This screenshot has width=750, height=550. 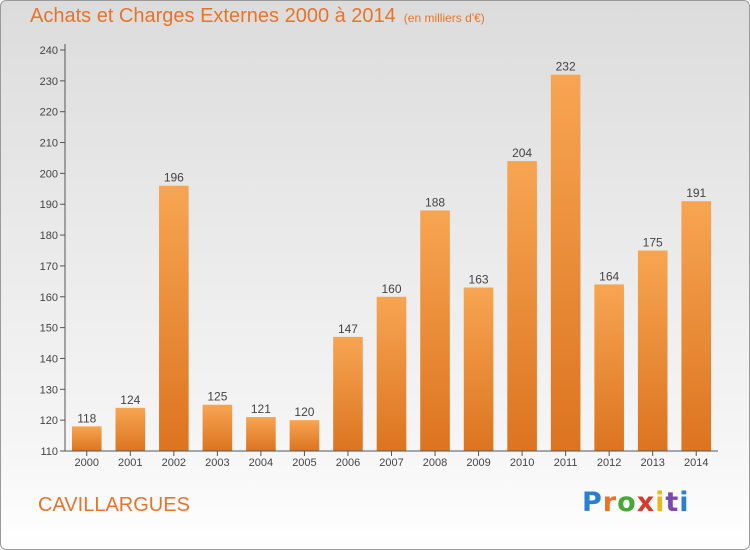 I want to click on x-tick-label: 2001, so click(x=130, y=463).